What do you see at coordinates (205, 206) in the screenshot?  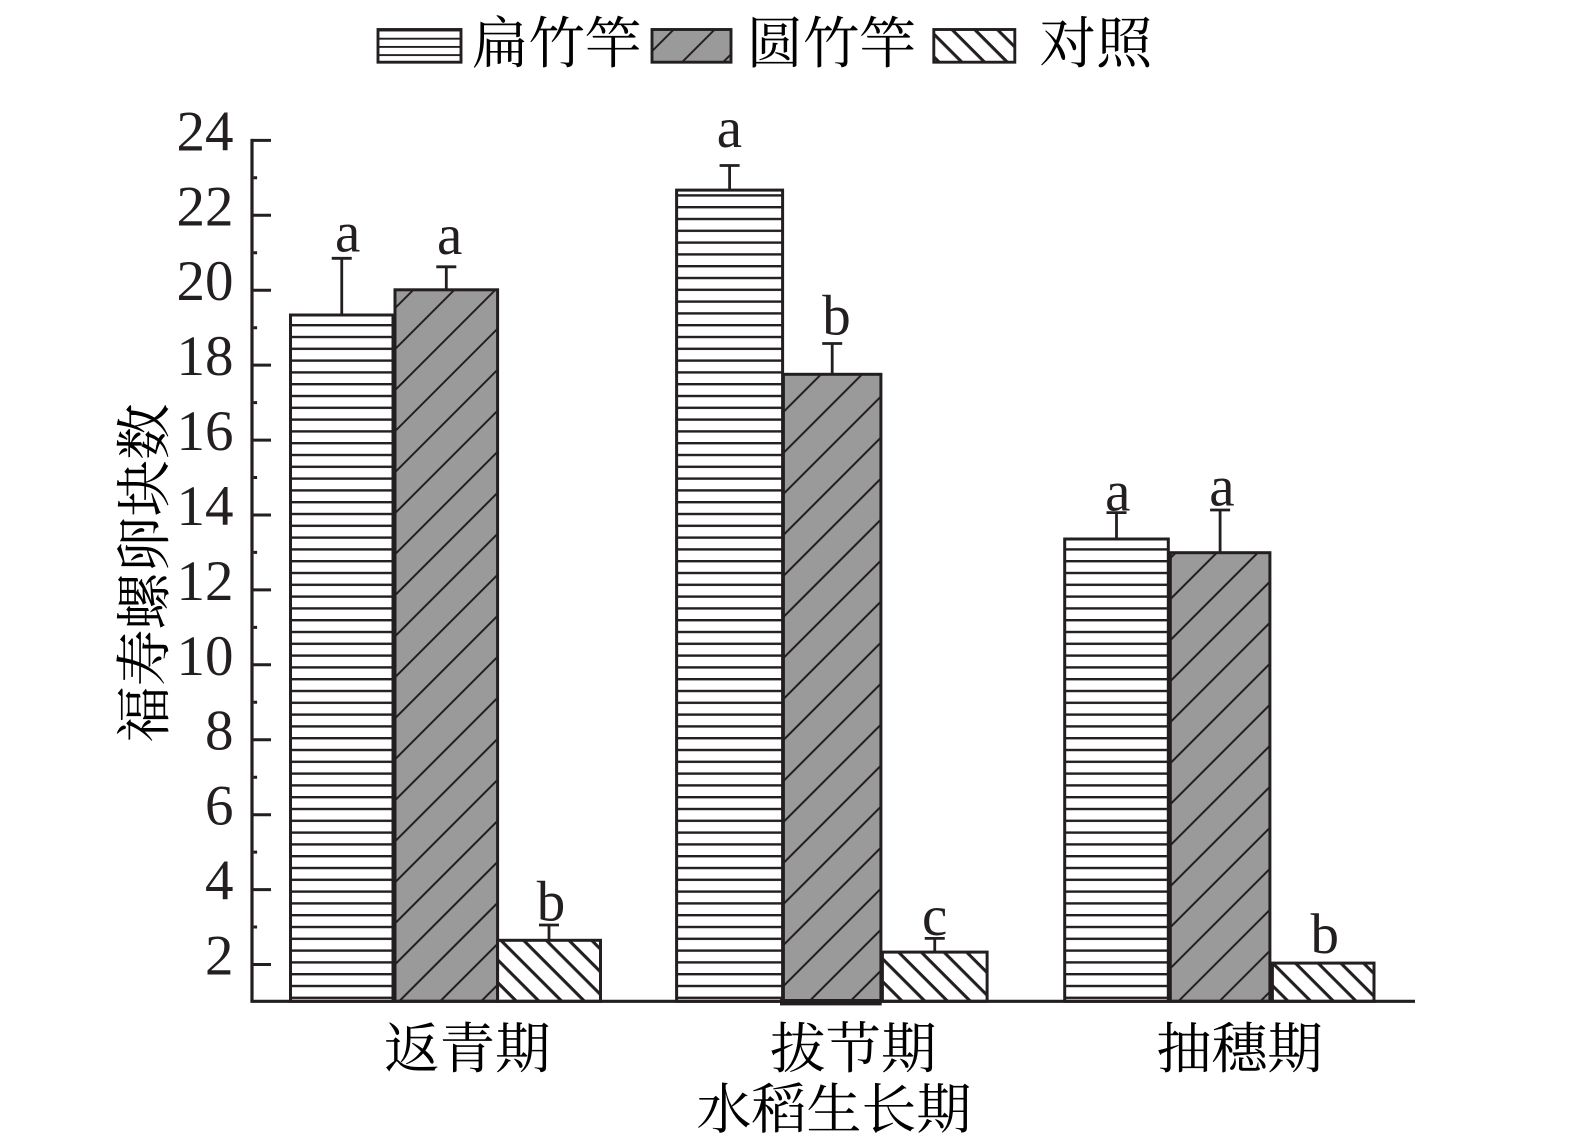 I see `svg-text: 22` at bounding box center [205, 206].